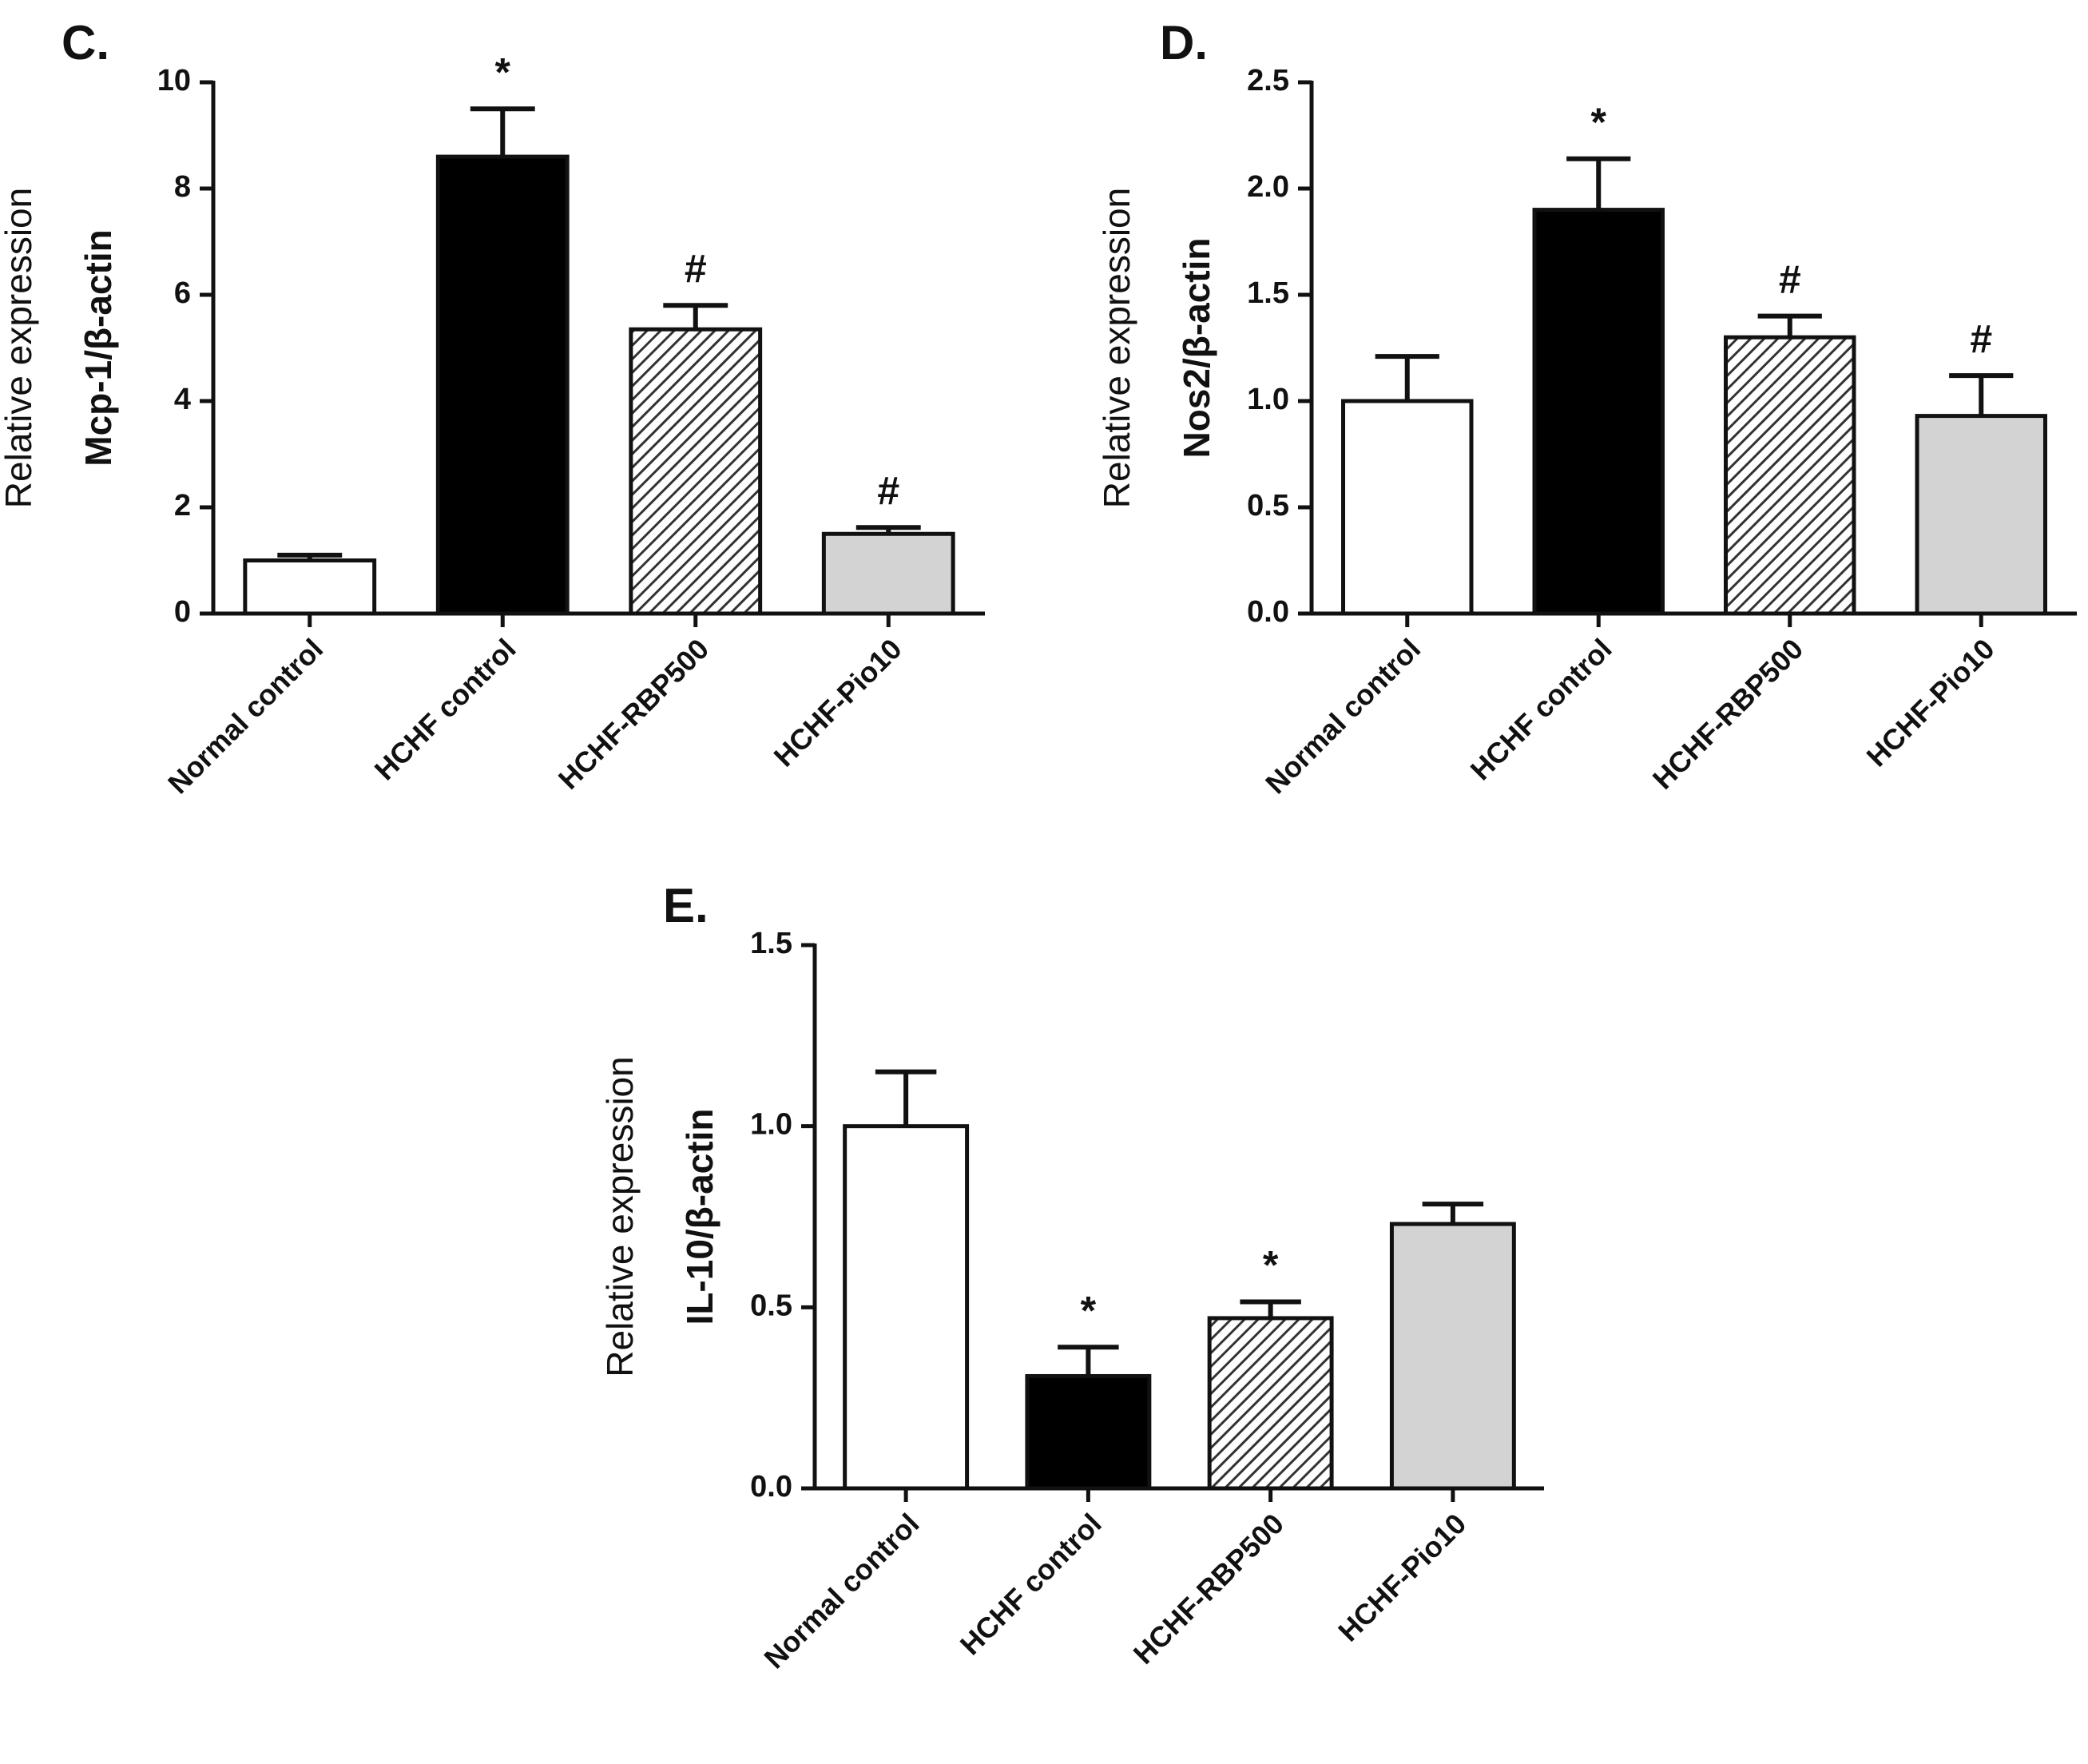 This screenshot has height=1764, width=2088. What do you see at coordinates (699, 1217) in the screenshot?
I see `y-axis-label: IL-10/β-actin` at bounding box center [699, 1217].